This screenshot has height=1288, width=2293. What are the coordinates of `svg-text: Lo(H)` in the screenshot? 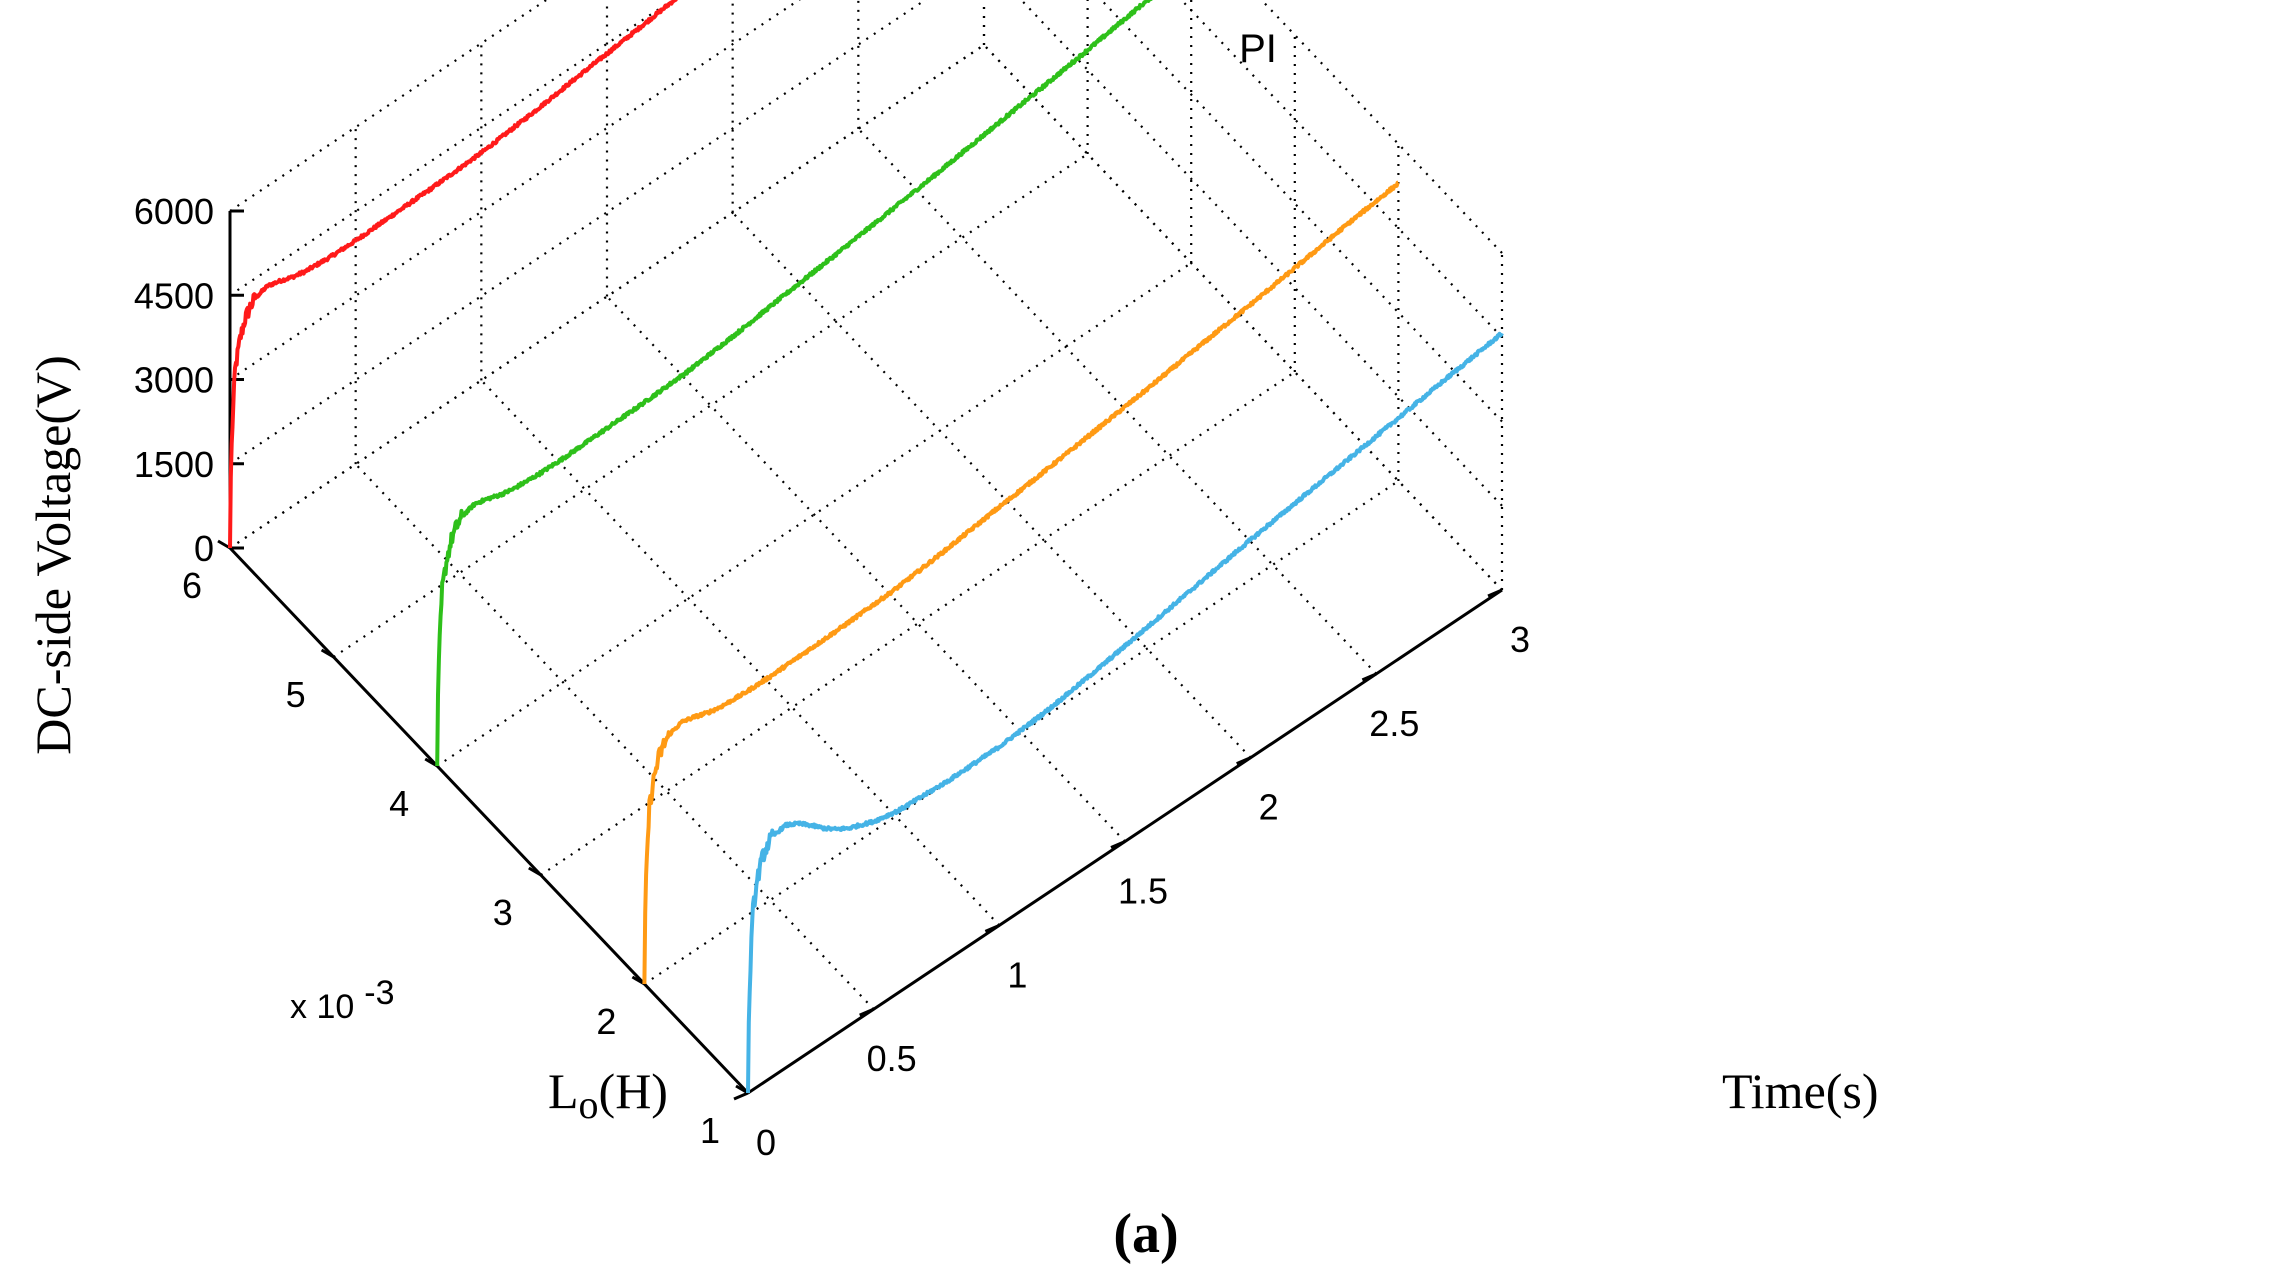 It's located at (608, 1095).